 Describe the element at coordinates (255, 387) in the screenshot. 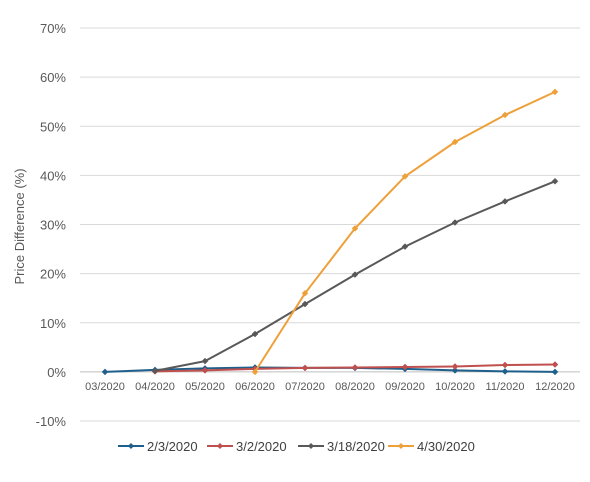

I see `x-tick-label: 06/2020` at that location.